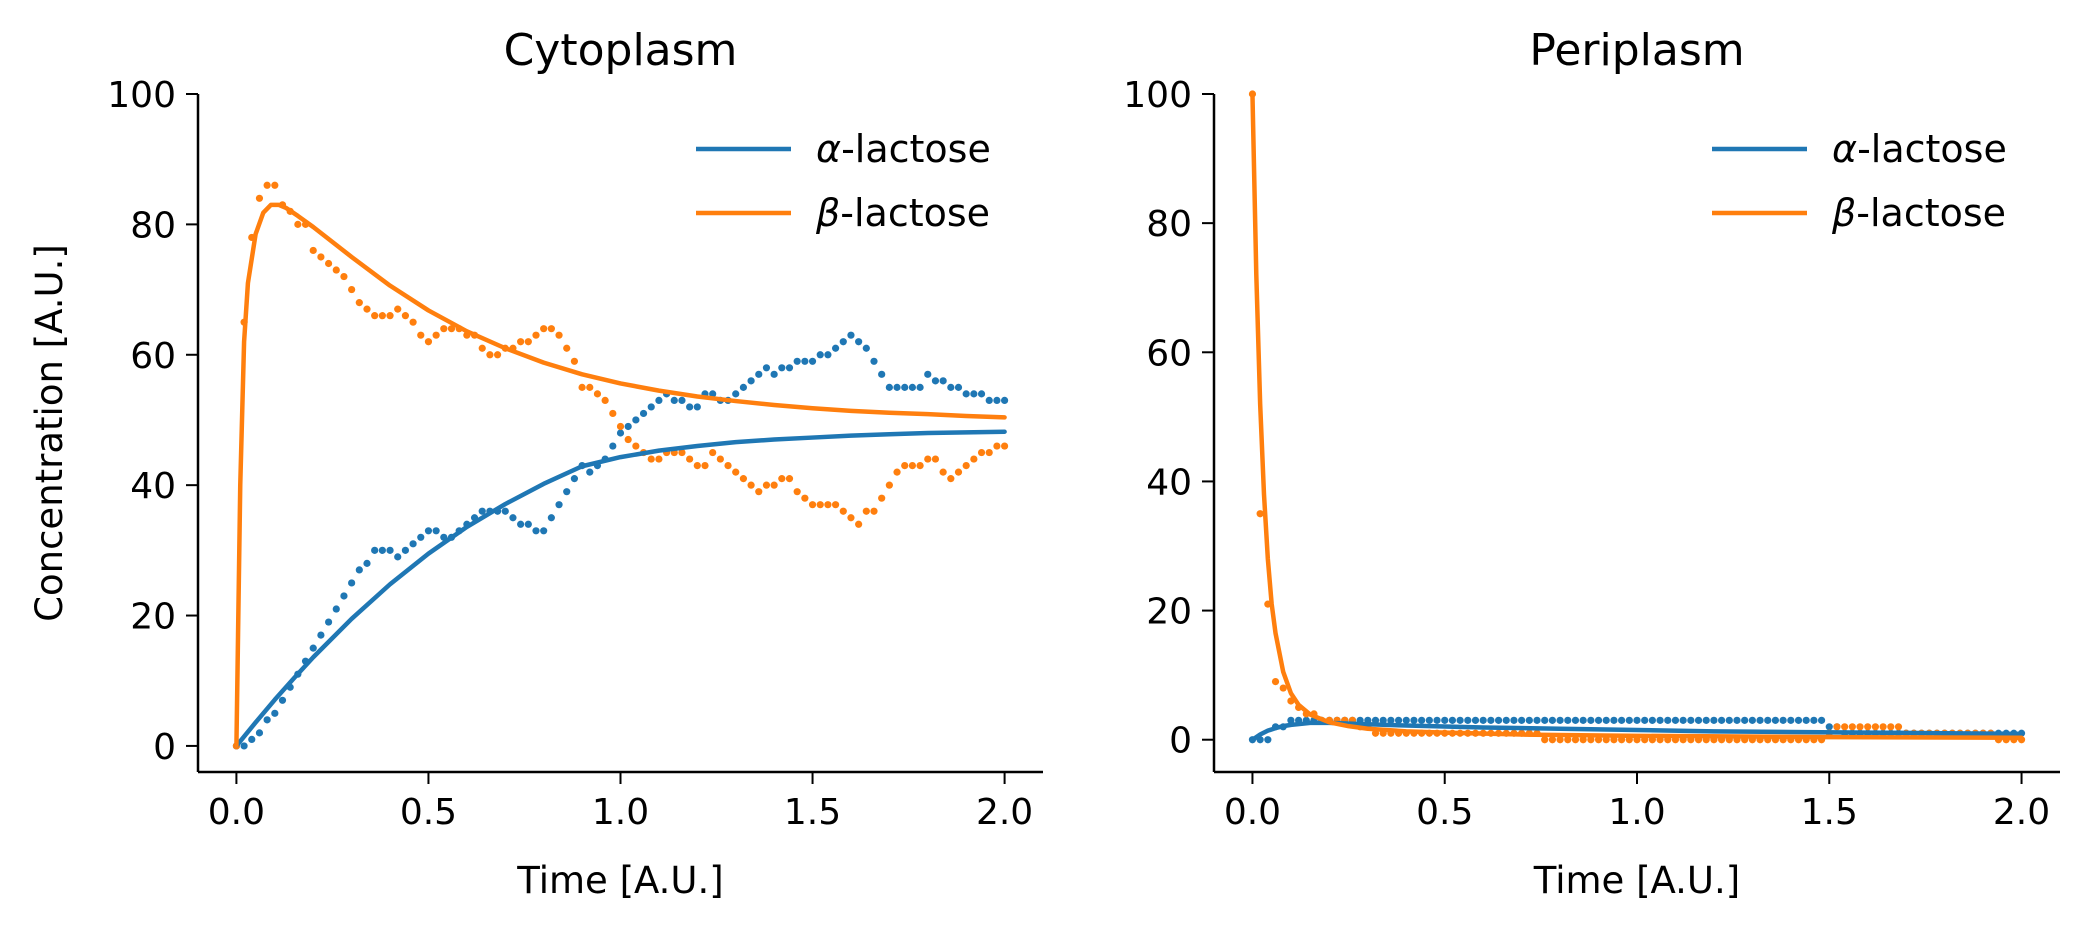  Describe the element at coordinates (1636, 812) in the screenshot. I see `x-tick-label: 1.0` at that location.